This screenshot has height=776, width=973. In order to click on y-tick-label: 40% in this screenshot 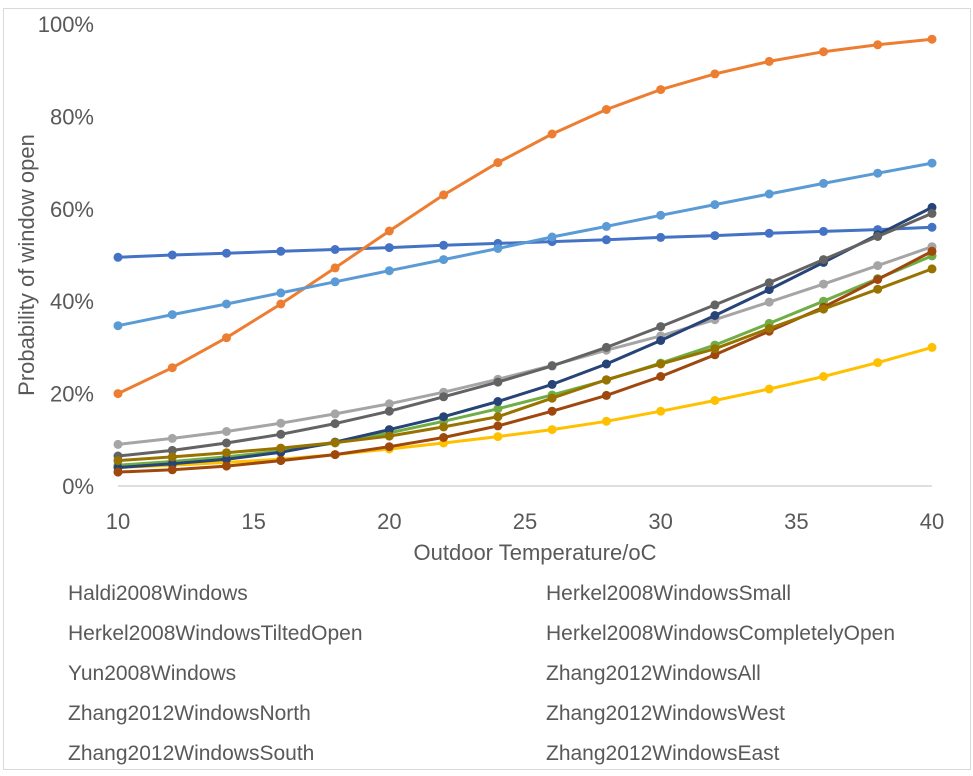, I will do `click(72, 301)`.